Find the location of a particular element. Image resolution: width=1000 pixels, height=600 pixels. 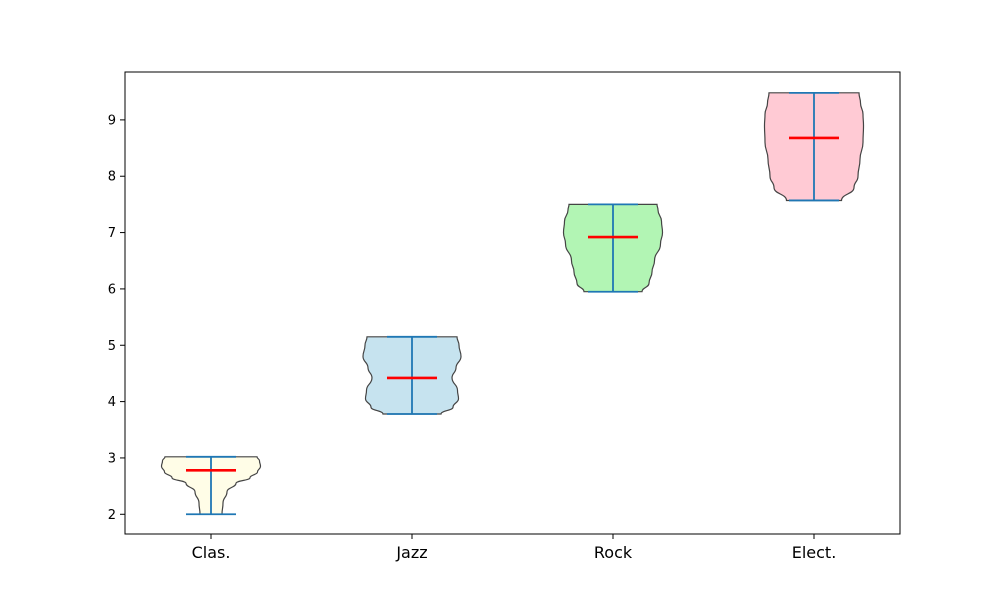

y-tick-label: 7 is located at coordinates (112, 233).